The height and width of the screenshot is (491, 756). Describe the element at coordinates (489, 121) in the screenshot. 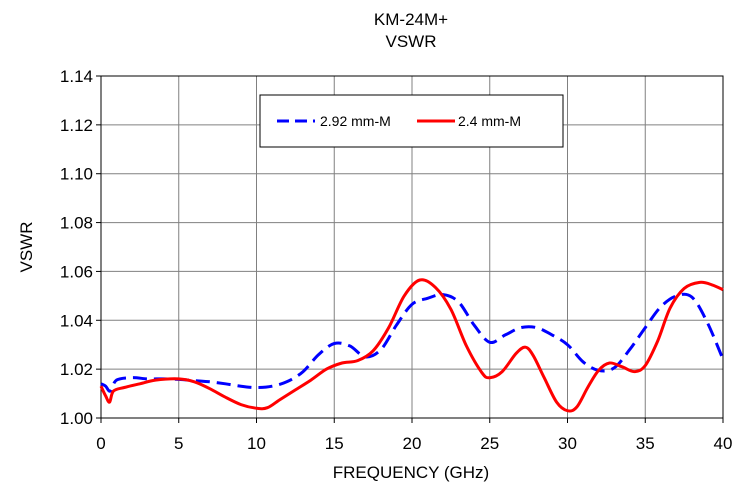

I see `legend-label-2-4: 2.4 mm-M` at that location.